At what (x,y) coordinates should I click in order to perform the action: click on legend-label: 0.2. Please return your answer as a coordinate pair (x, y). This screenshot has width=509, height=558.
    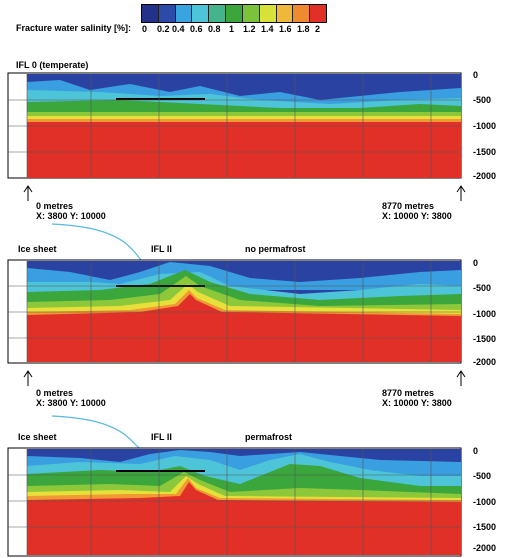
    Looking at the image, I should click on (163, 29).